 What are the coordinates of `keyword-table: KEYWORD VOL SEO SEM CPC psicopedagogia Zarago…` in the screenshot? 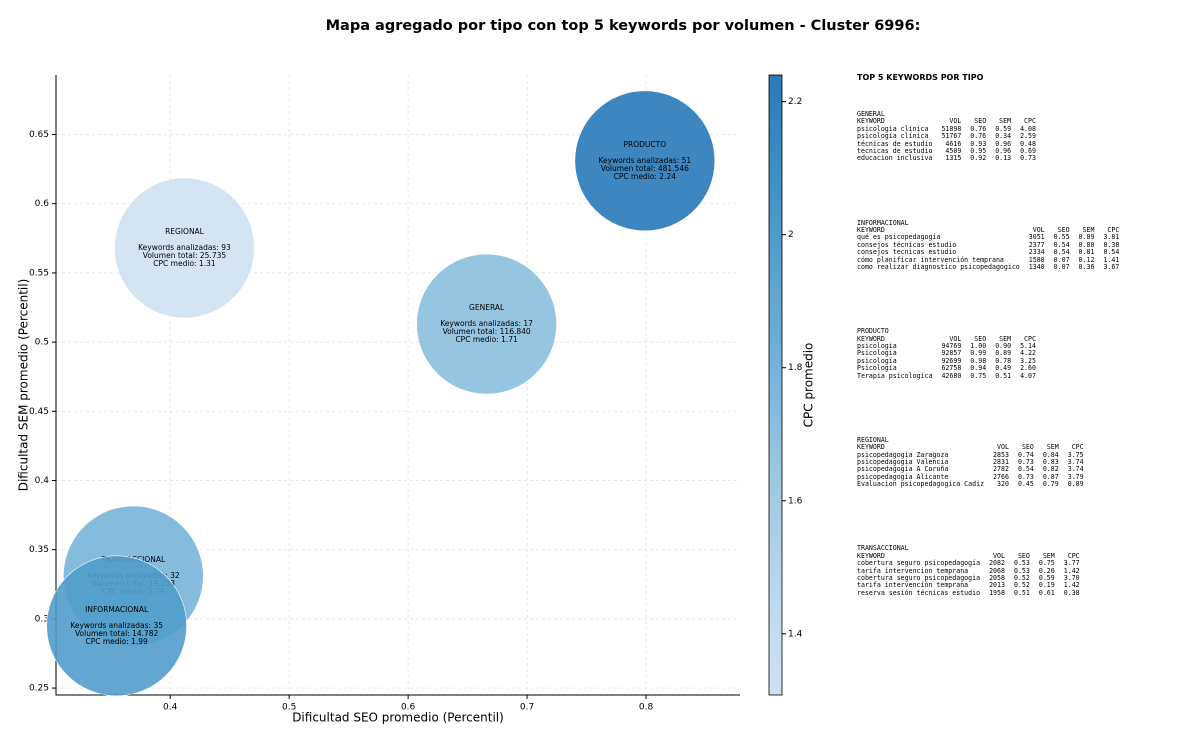 It's located at (970, 466).